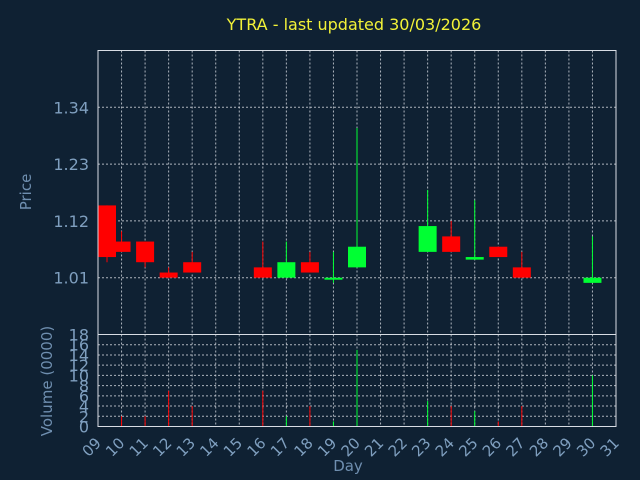 The width and height of the screenshot is (640, 480). What do you see at coordinates (84, 386) in the screenshot?
I see `volume-tick-label: 8` at bounding box center [84, 386].